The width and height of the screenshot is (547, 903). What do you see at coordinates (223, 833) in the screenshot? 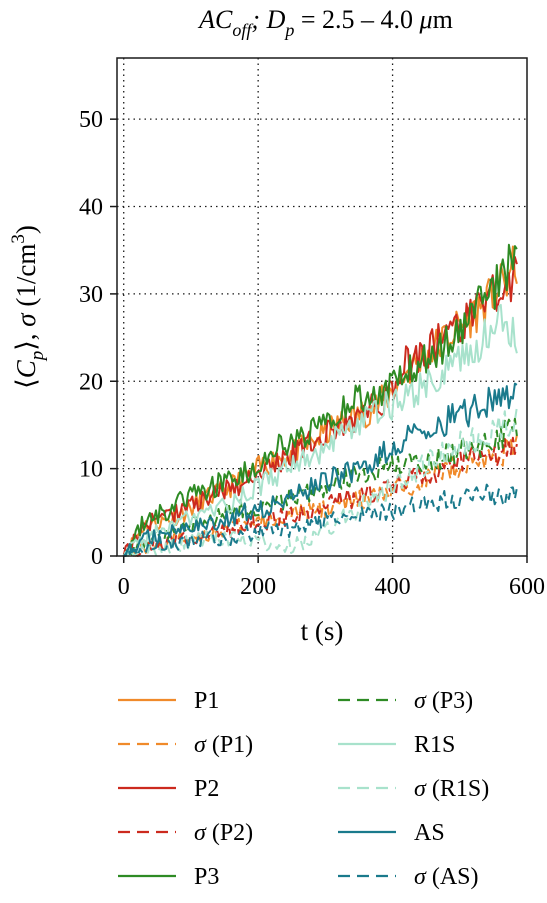
I see `legend-label: σ (P2)` at bounding box center [223, 833].